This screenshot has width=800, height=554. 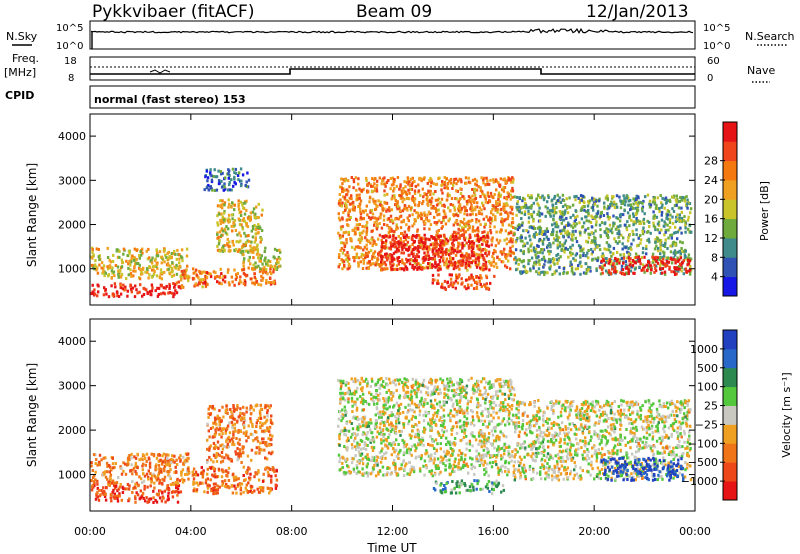 I want to click on colorbar-swatch, so click(x=730, y=228).